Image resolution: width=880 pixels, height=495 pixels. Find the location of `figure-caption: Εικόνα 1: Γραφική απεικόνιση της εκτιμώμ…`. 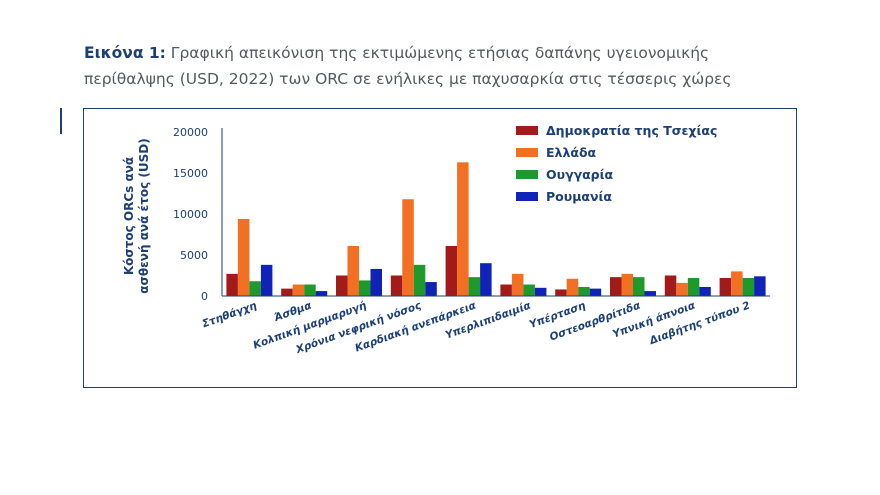

figure-caption: Εικόνα 1: Γραφική απεικόνιση της εκτιμώμ… is located at coordinates (444, 66).